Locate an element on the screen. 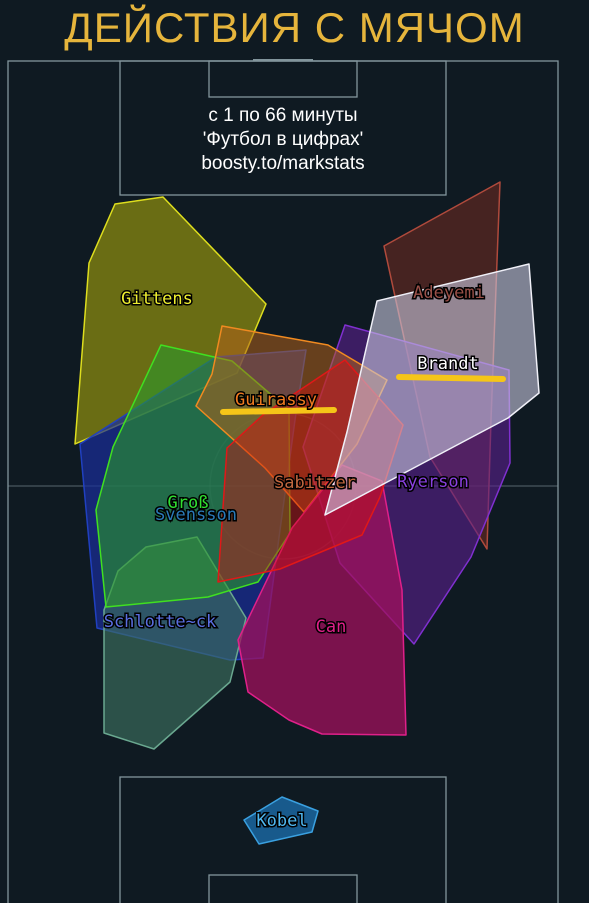  page-title: ДЕЙСТВИЯ С МЯЧОМ is located at coordinates (294, 27).